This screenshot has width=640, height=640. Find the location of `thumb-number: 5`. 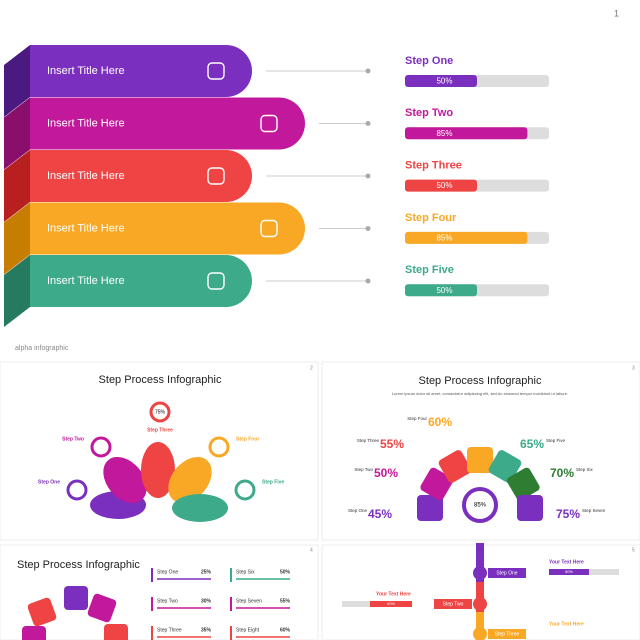

thumb-number: 5 is located at coordinates (633, 550).